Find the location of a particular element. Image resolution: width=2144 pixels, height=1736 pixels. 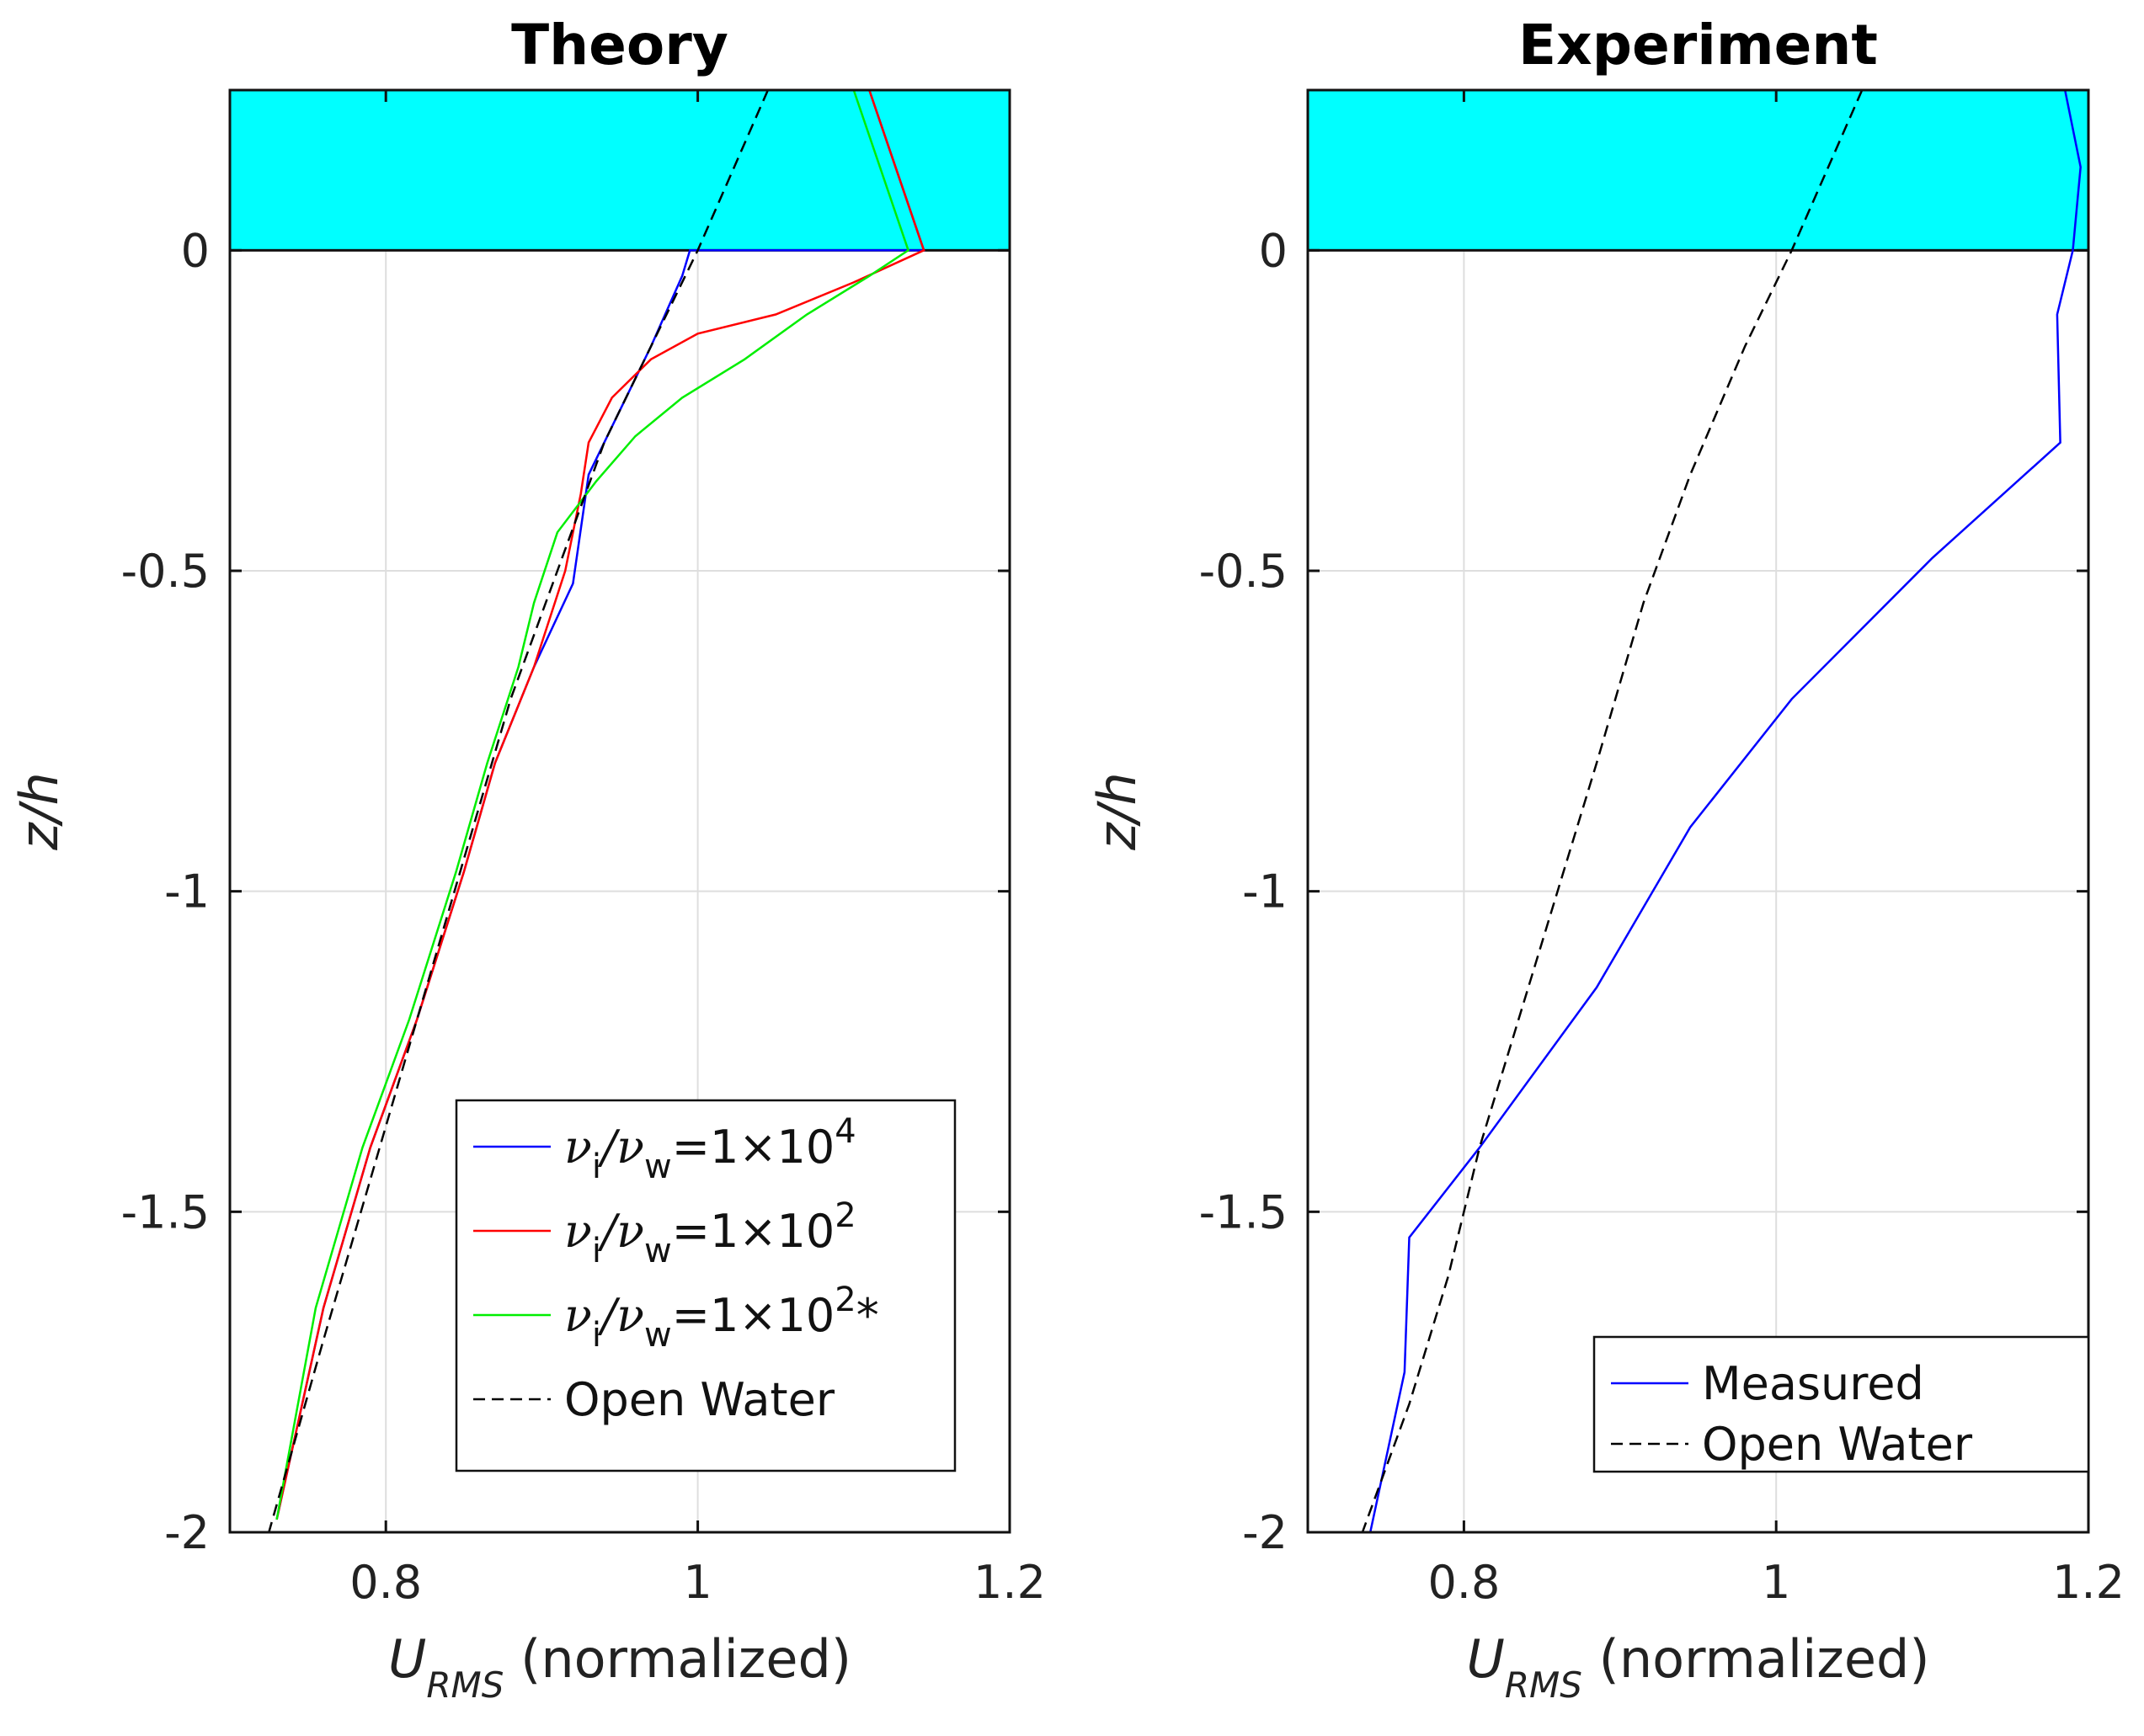

legend-label-2: νi/νw=1×102* is located at coordinates (721, 1318).